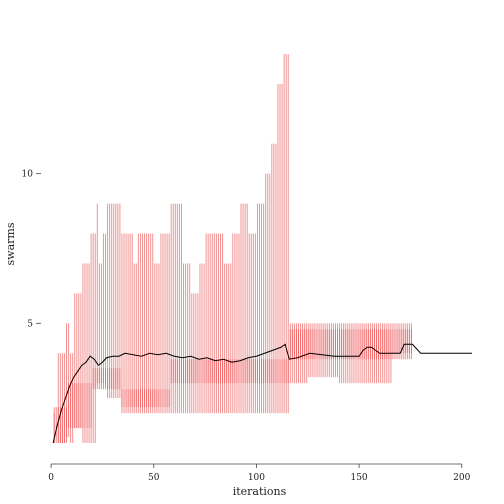  Describe the element at coordinates (260, 491) in the screenshot. I see `x-axis-label: iterations` at that location.